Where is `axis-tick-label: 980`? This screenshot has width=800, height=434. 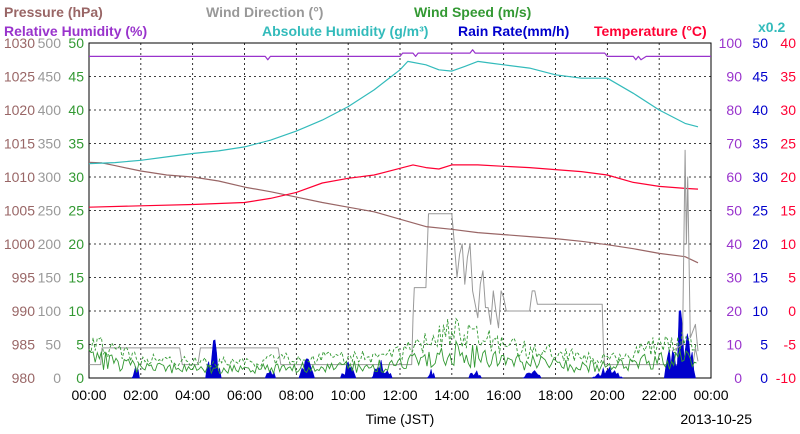
axis-tick-label: 980 is located at coordinates (24, 378).